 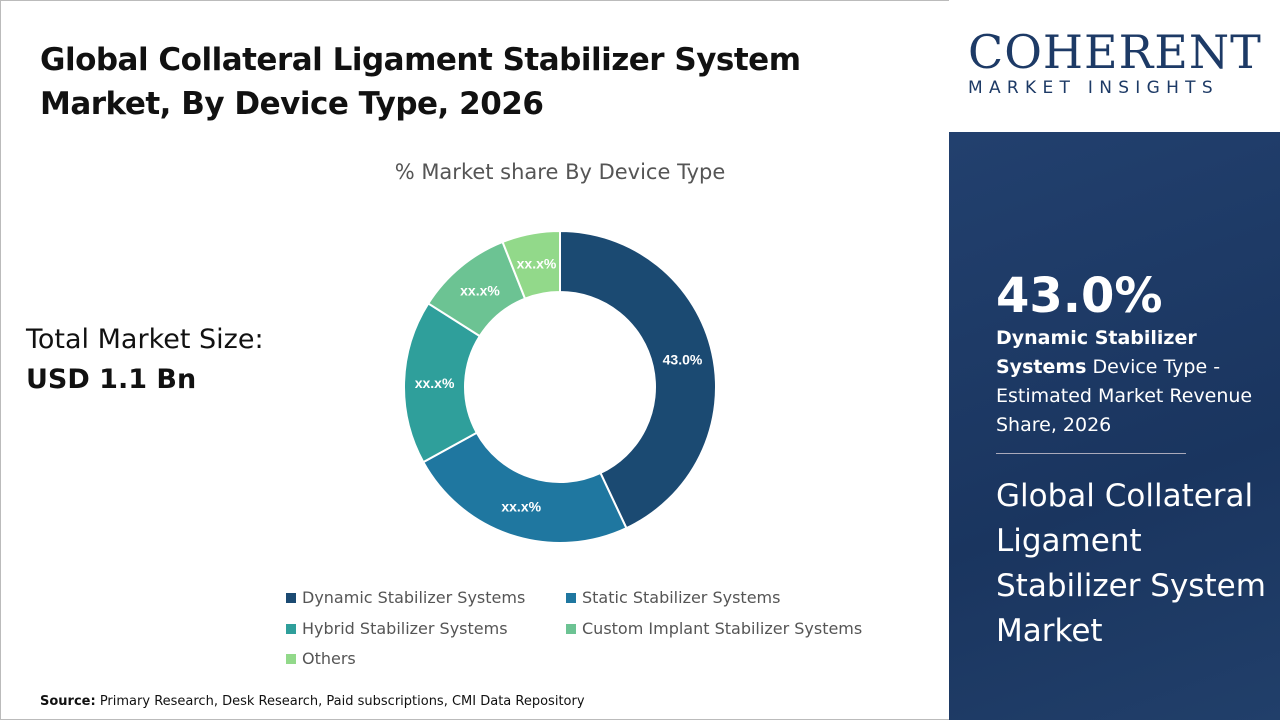 I want to click on legend-item: Dynamic Stabilizer Systems, so click(x=405, y=597).